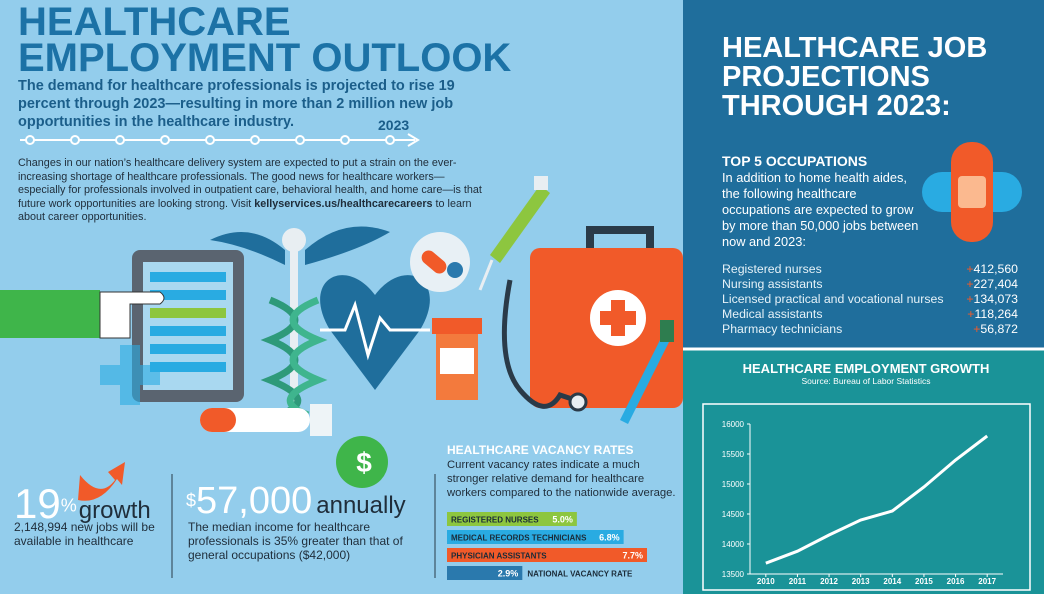  I want to click on stat-word: annually, so click(361, 505).